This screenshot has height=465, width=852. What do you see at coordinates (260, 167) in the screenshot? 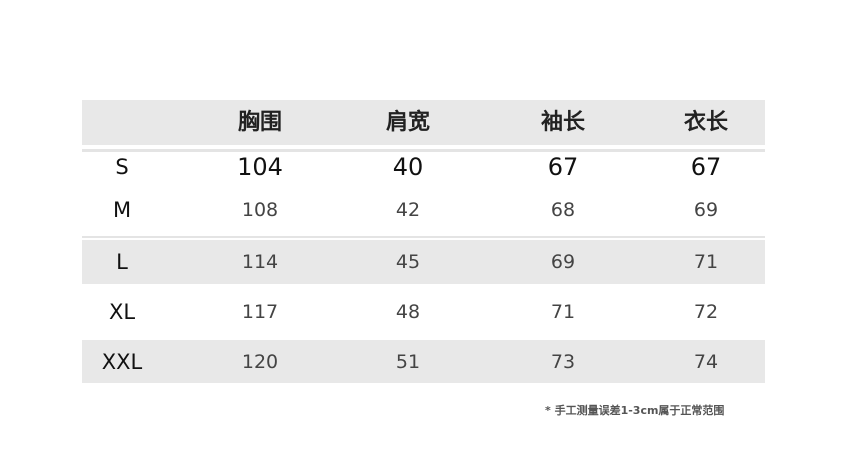
I see `cell: 104` at bounding box center [260, 167].